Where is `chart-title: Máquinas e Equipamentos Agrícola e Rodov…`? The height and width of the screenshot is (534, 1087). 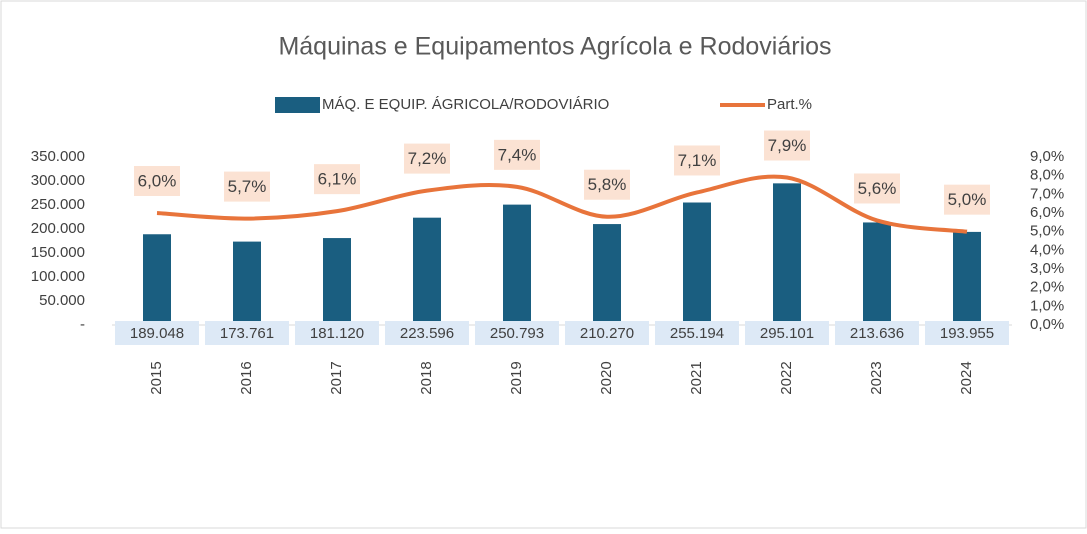 chart-title: Máquinas e Equipamentos Agrícola e Rodov… is located at coordinates (554, 47).